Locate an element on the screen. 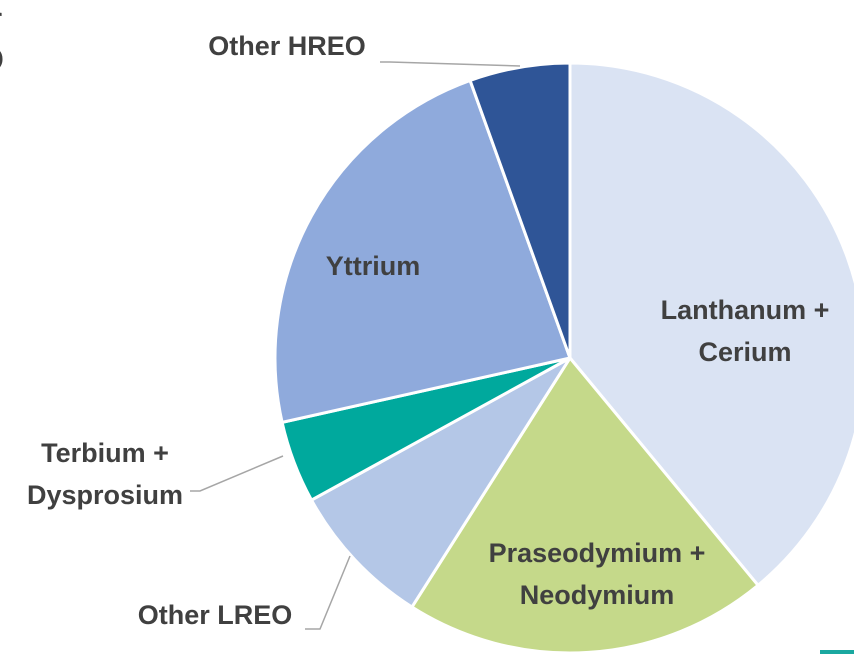 This screenshot has width=854, height=656. slice-label: Praseodymium + Neodymium is located at coordinates (597, 574).